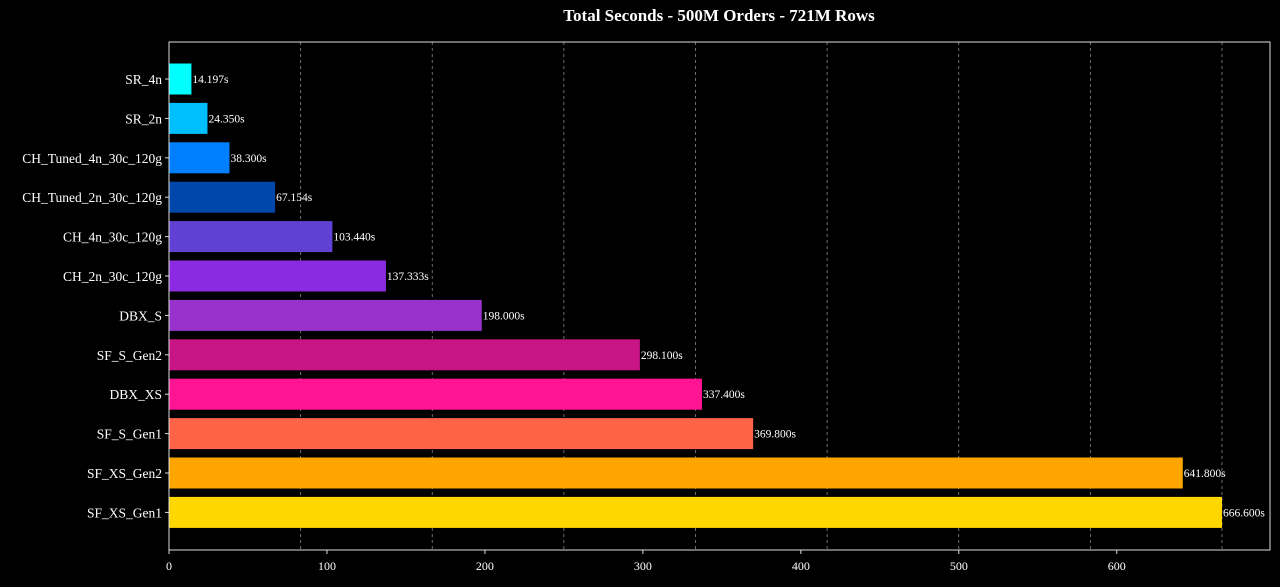 The image size is (1280, 587). Describe the element at coordinates (404, 355) in the screenshot. I see `bar-sf_s_gen2` at that location.